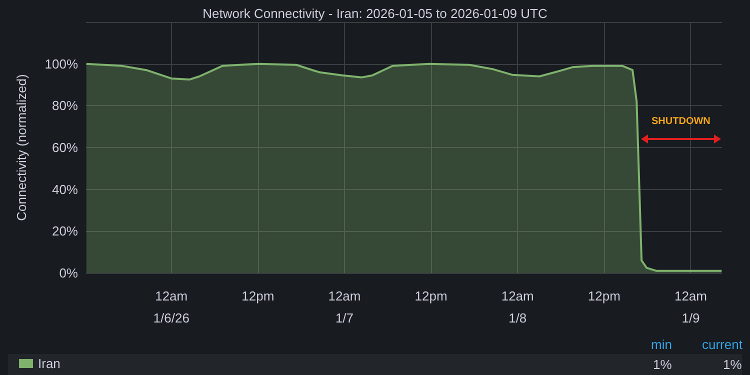 The height and width of the screenshot is (375, 750). Describe the element at coordinates (21, 147) in the screenshot. I see `y-axis-title: Connectivity (normalized)` at that location.